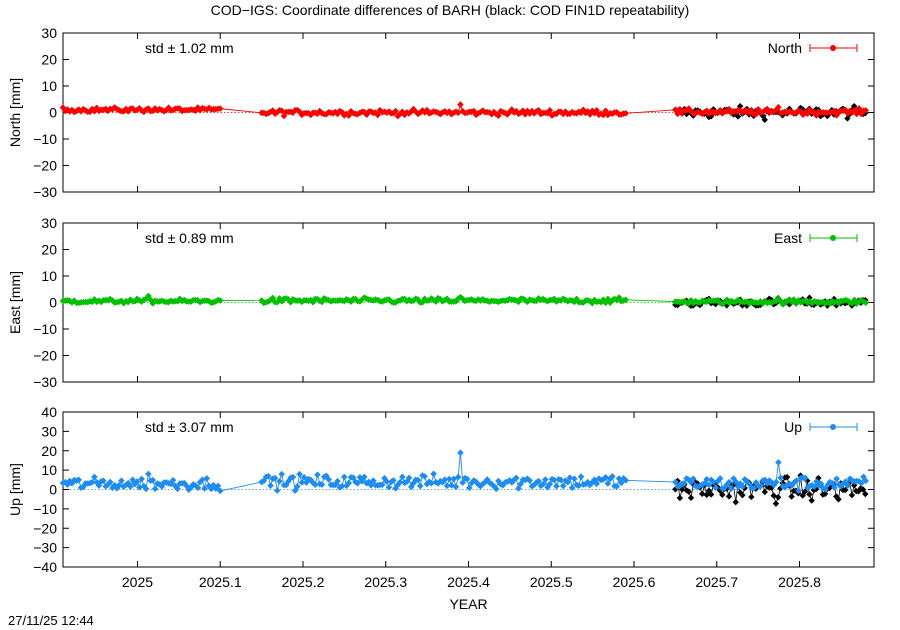  What do you see at coordinates (468, 582) in the screenshot?
I see `x-tick-label: 2025.4` at bounding box center [468, 582].